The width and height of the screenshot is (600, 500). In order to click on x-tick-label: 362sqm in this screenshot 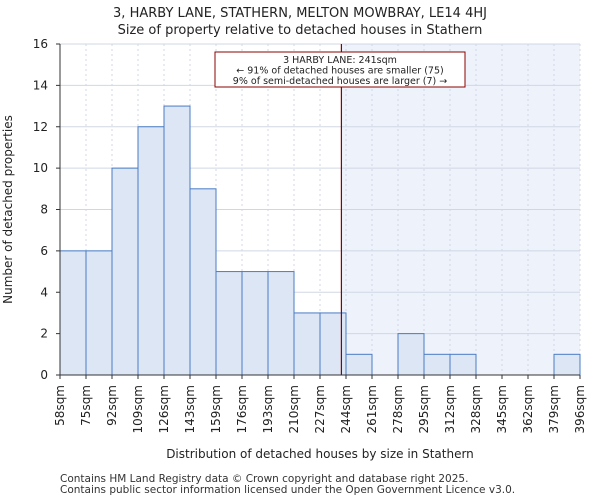, I will do `click(528, 409)`.